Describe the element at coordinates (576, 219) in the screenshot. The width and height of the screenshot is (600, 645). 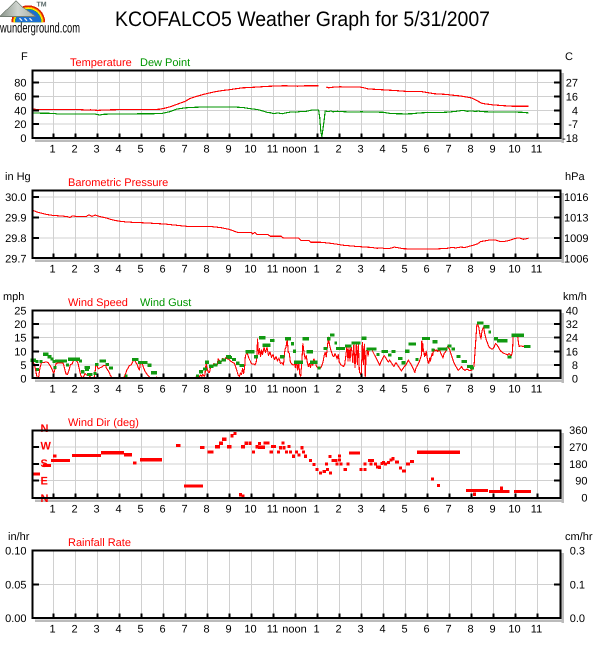
I see `svg-text: 1013` at that location.